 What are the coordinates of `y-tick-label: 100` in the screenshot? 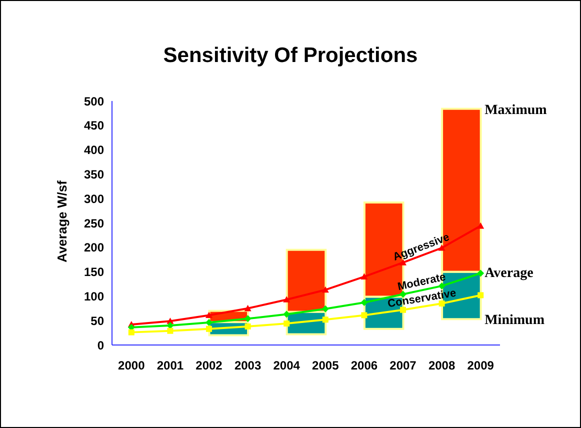 It's located at (94, 296).